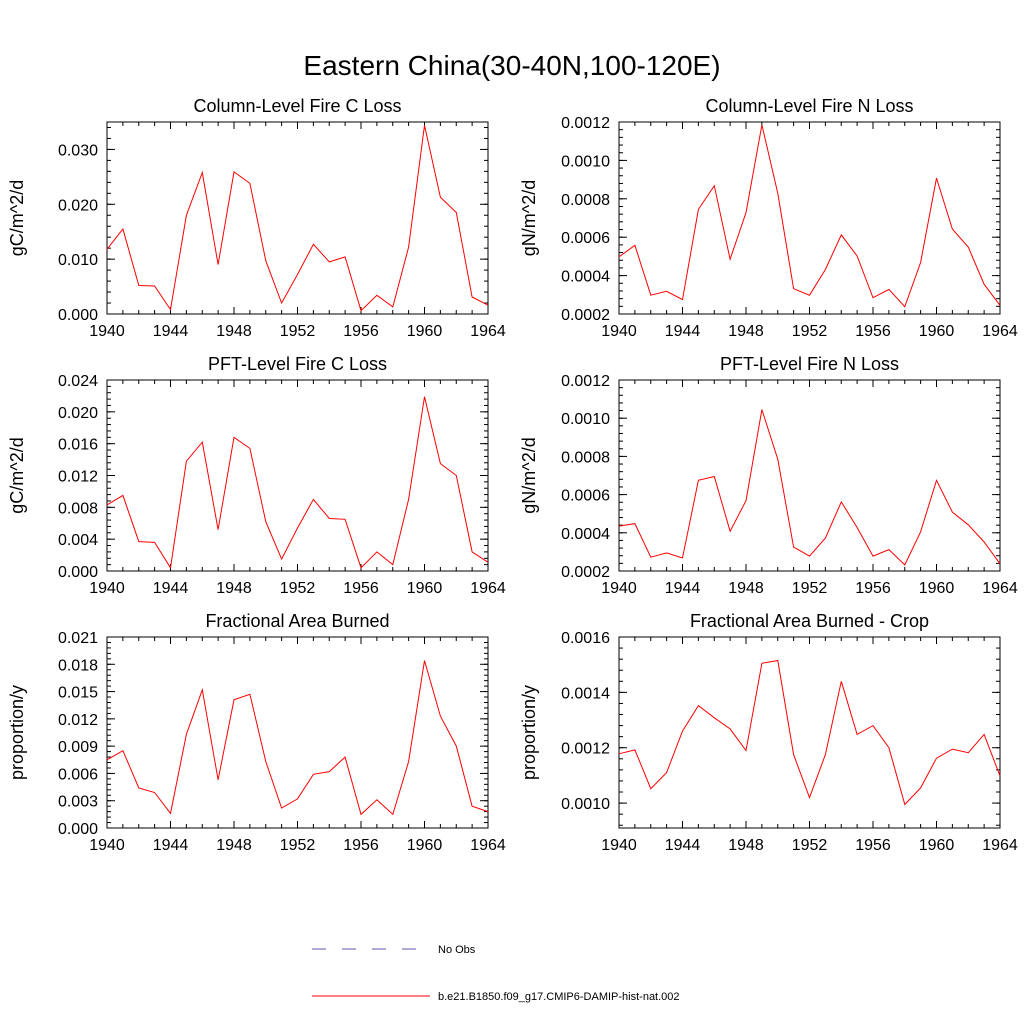  I want to click on panel-title: Fractional Area Burned, so click(297, 621).